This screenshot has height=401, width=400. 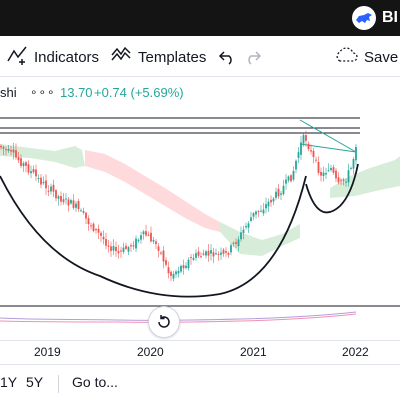 What do you see at coordinates (152, 191) in the screenshot?
I see `ichimoku-cloud-red` at bounding box center [152, 191].